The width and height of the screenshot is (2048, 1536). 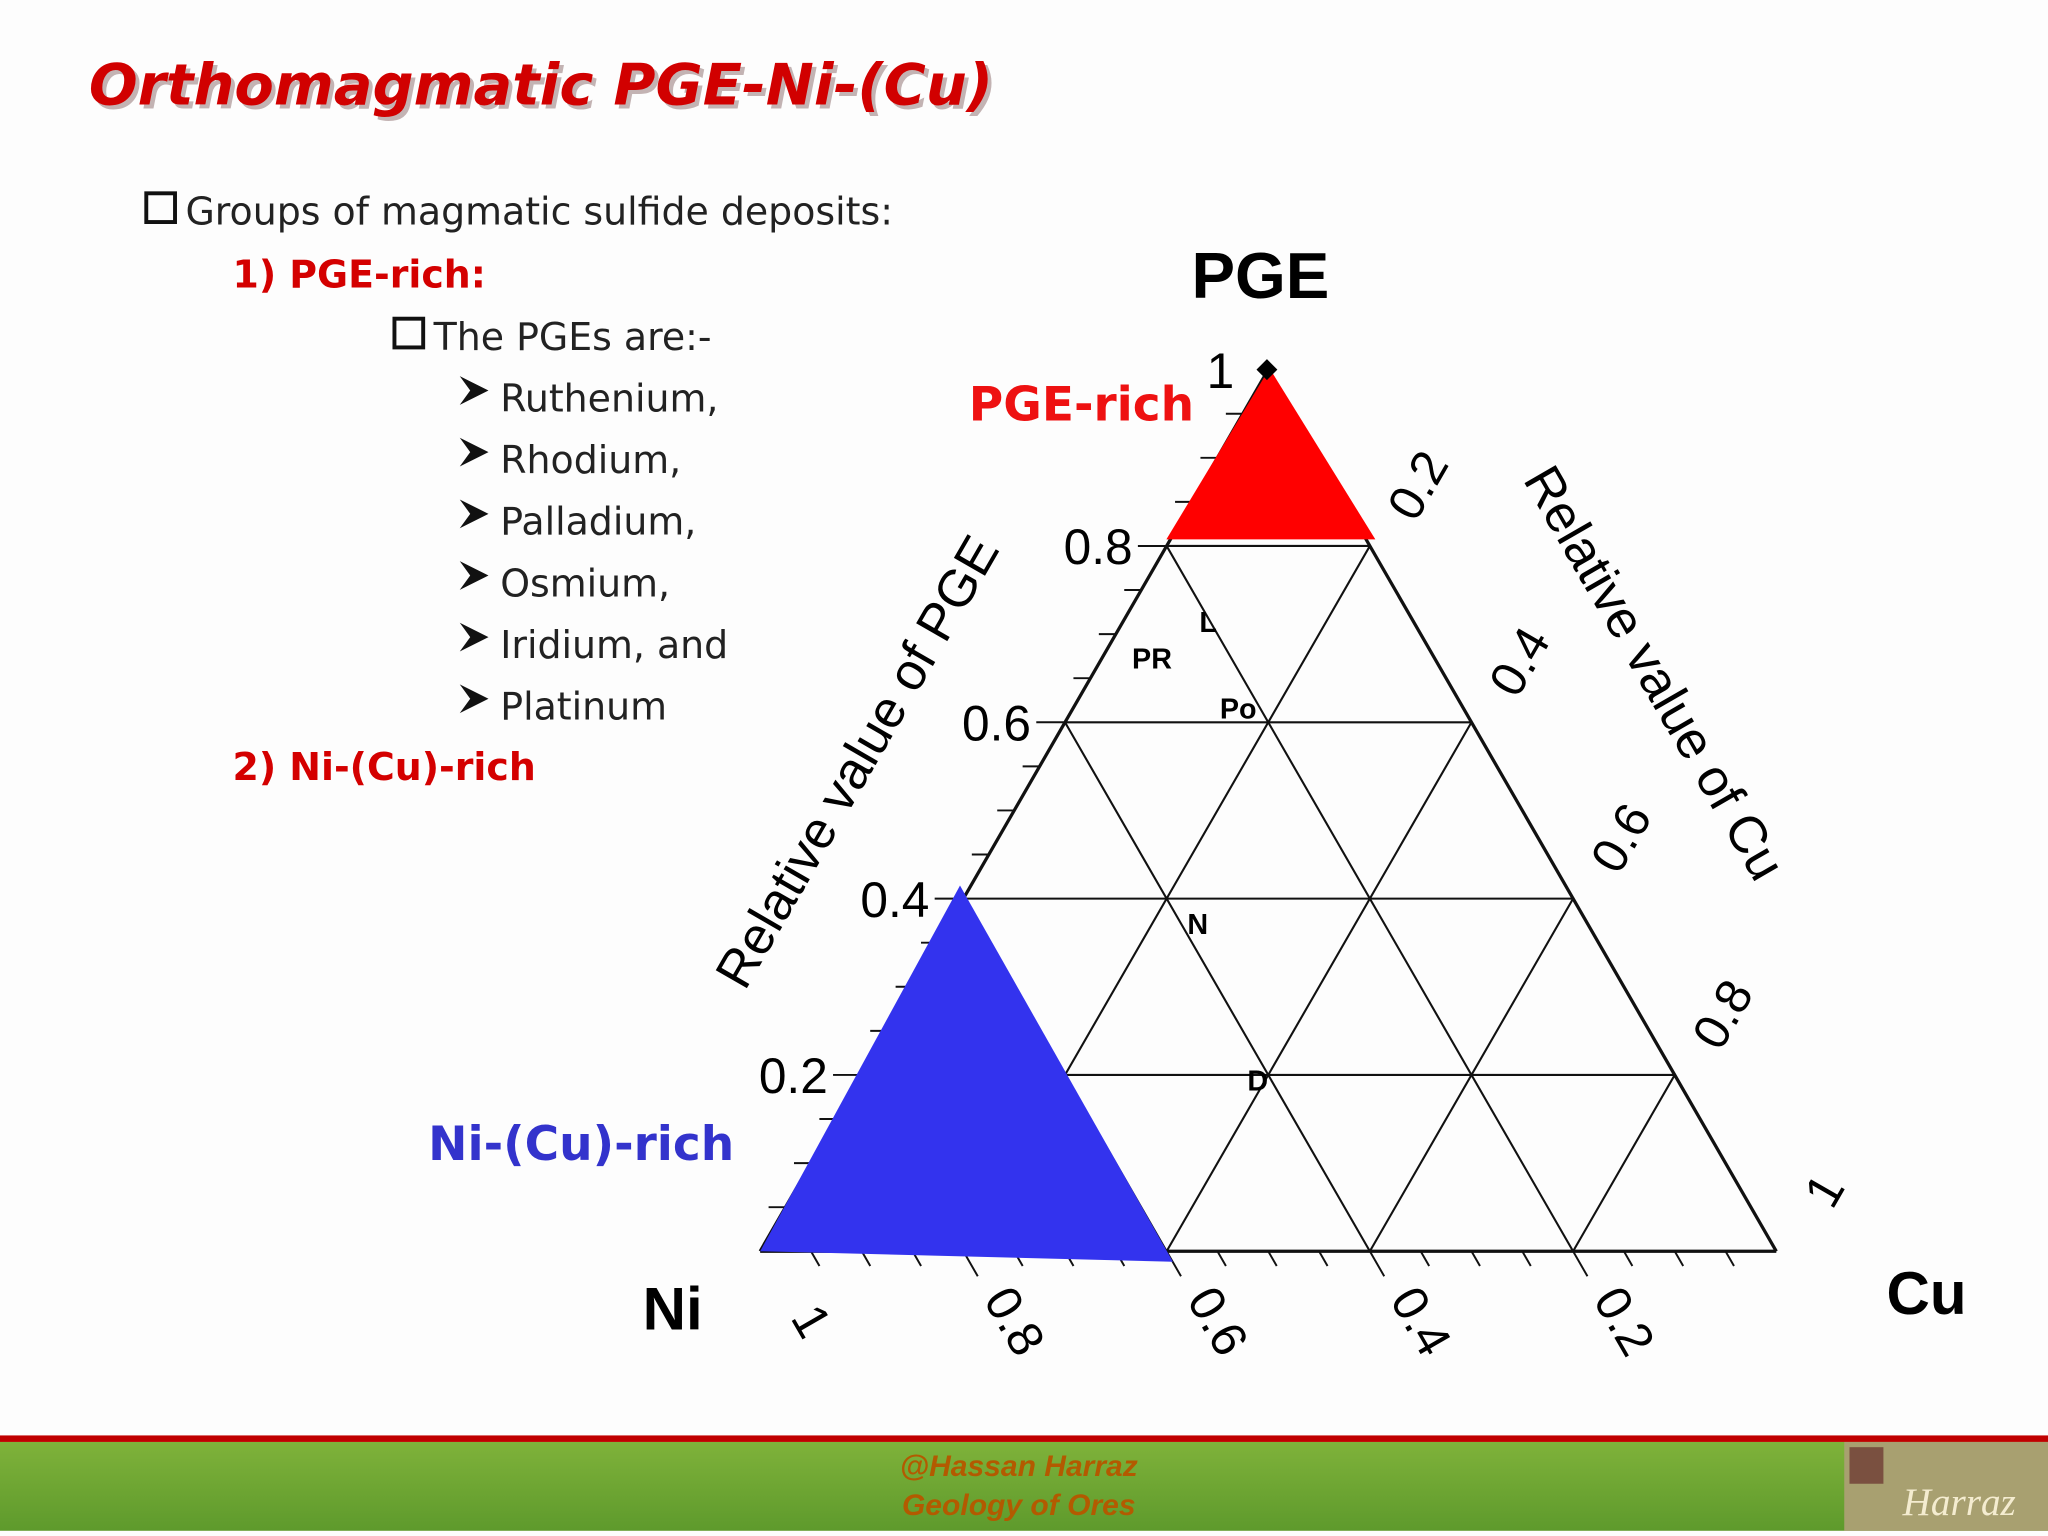 I want to click on tick-label: 1, so click(x=1221, y=371).